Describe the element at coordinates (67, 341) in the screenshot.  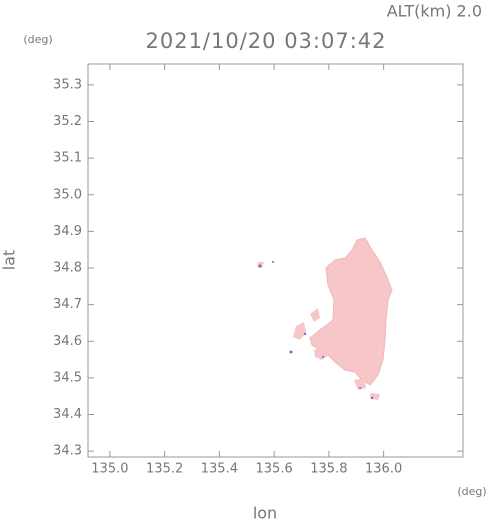
I see `y-tick-label: 34.6` at that location.